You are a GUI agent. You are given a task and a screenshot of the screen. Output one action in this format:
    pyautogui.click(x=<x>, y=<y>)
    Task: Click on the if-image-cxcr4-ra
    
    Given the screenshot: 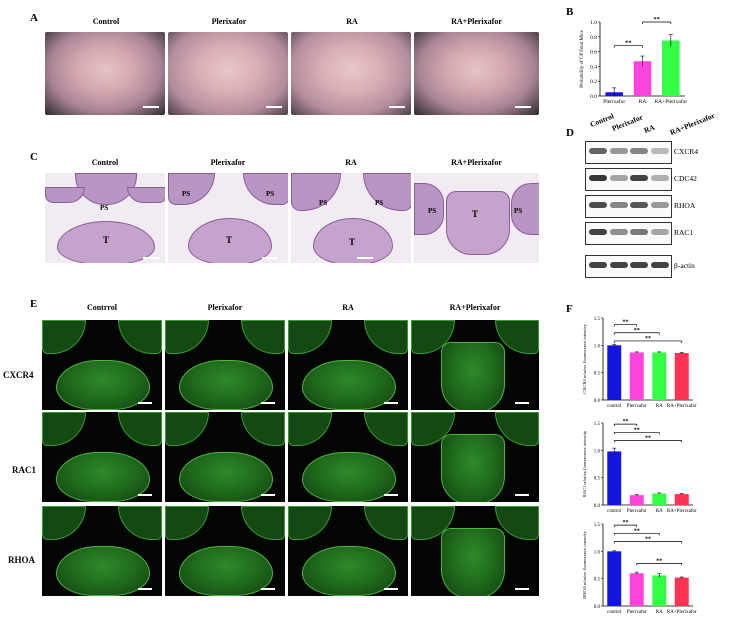 What is the action you would take?
    pyautogui.click(x=348, y=365)
    